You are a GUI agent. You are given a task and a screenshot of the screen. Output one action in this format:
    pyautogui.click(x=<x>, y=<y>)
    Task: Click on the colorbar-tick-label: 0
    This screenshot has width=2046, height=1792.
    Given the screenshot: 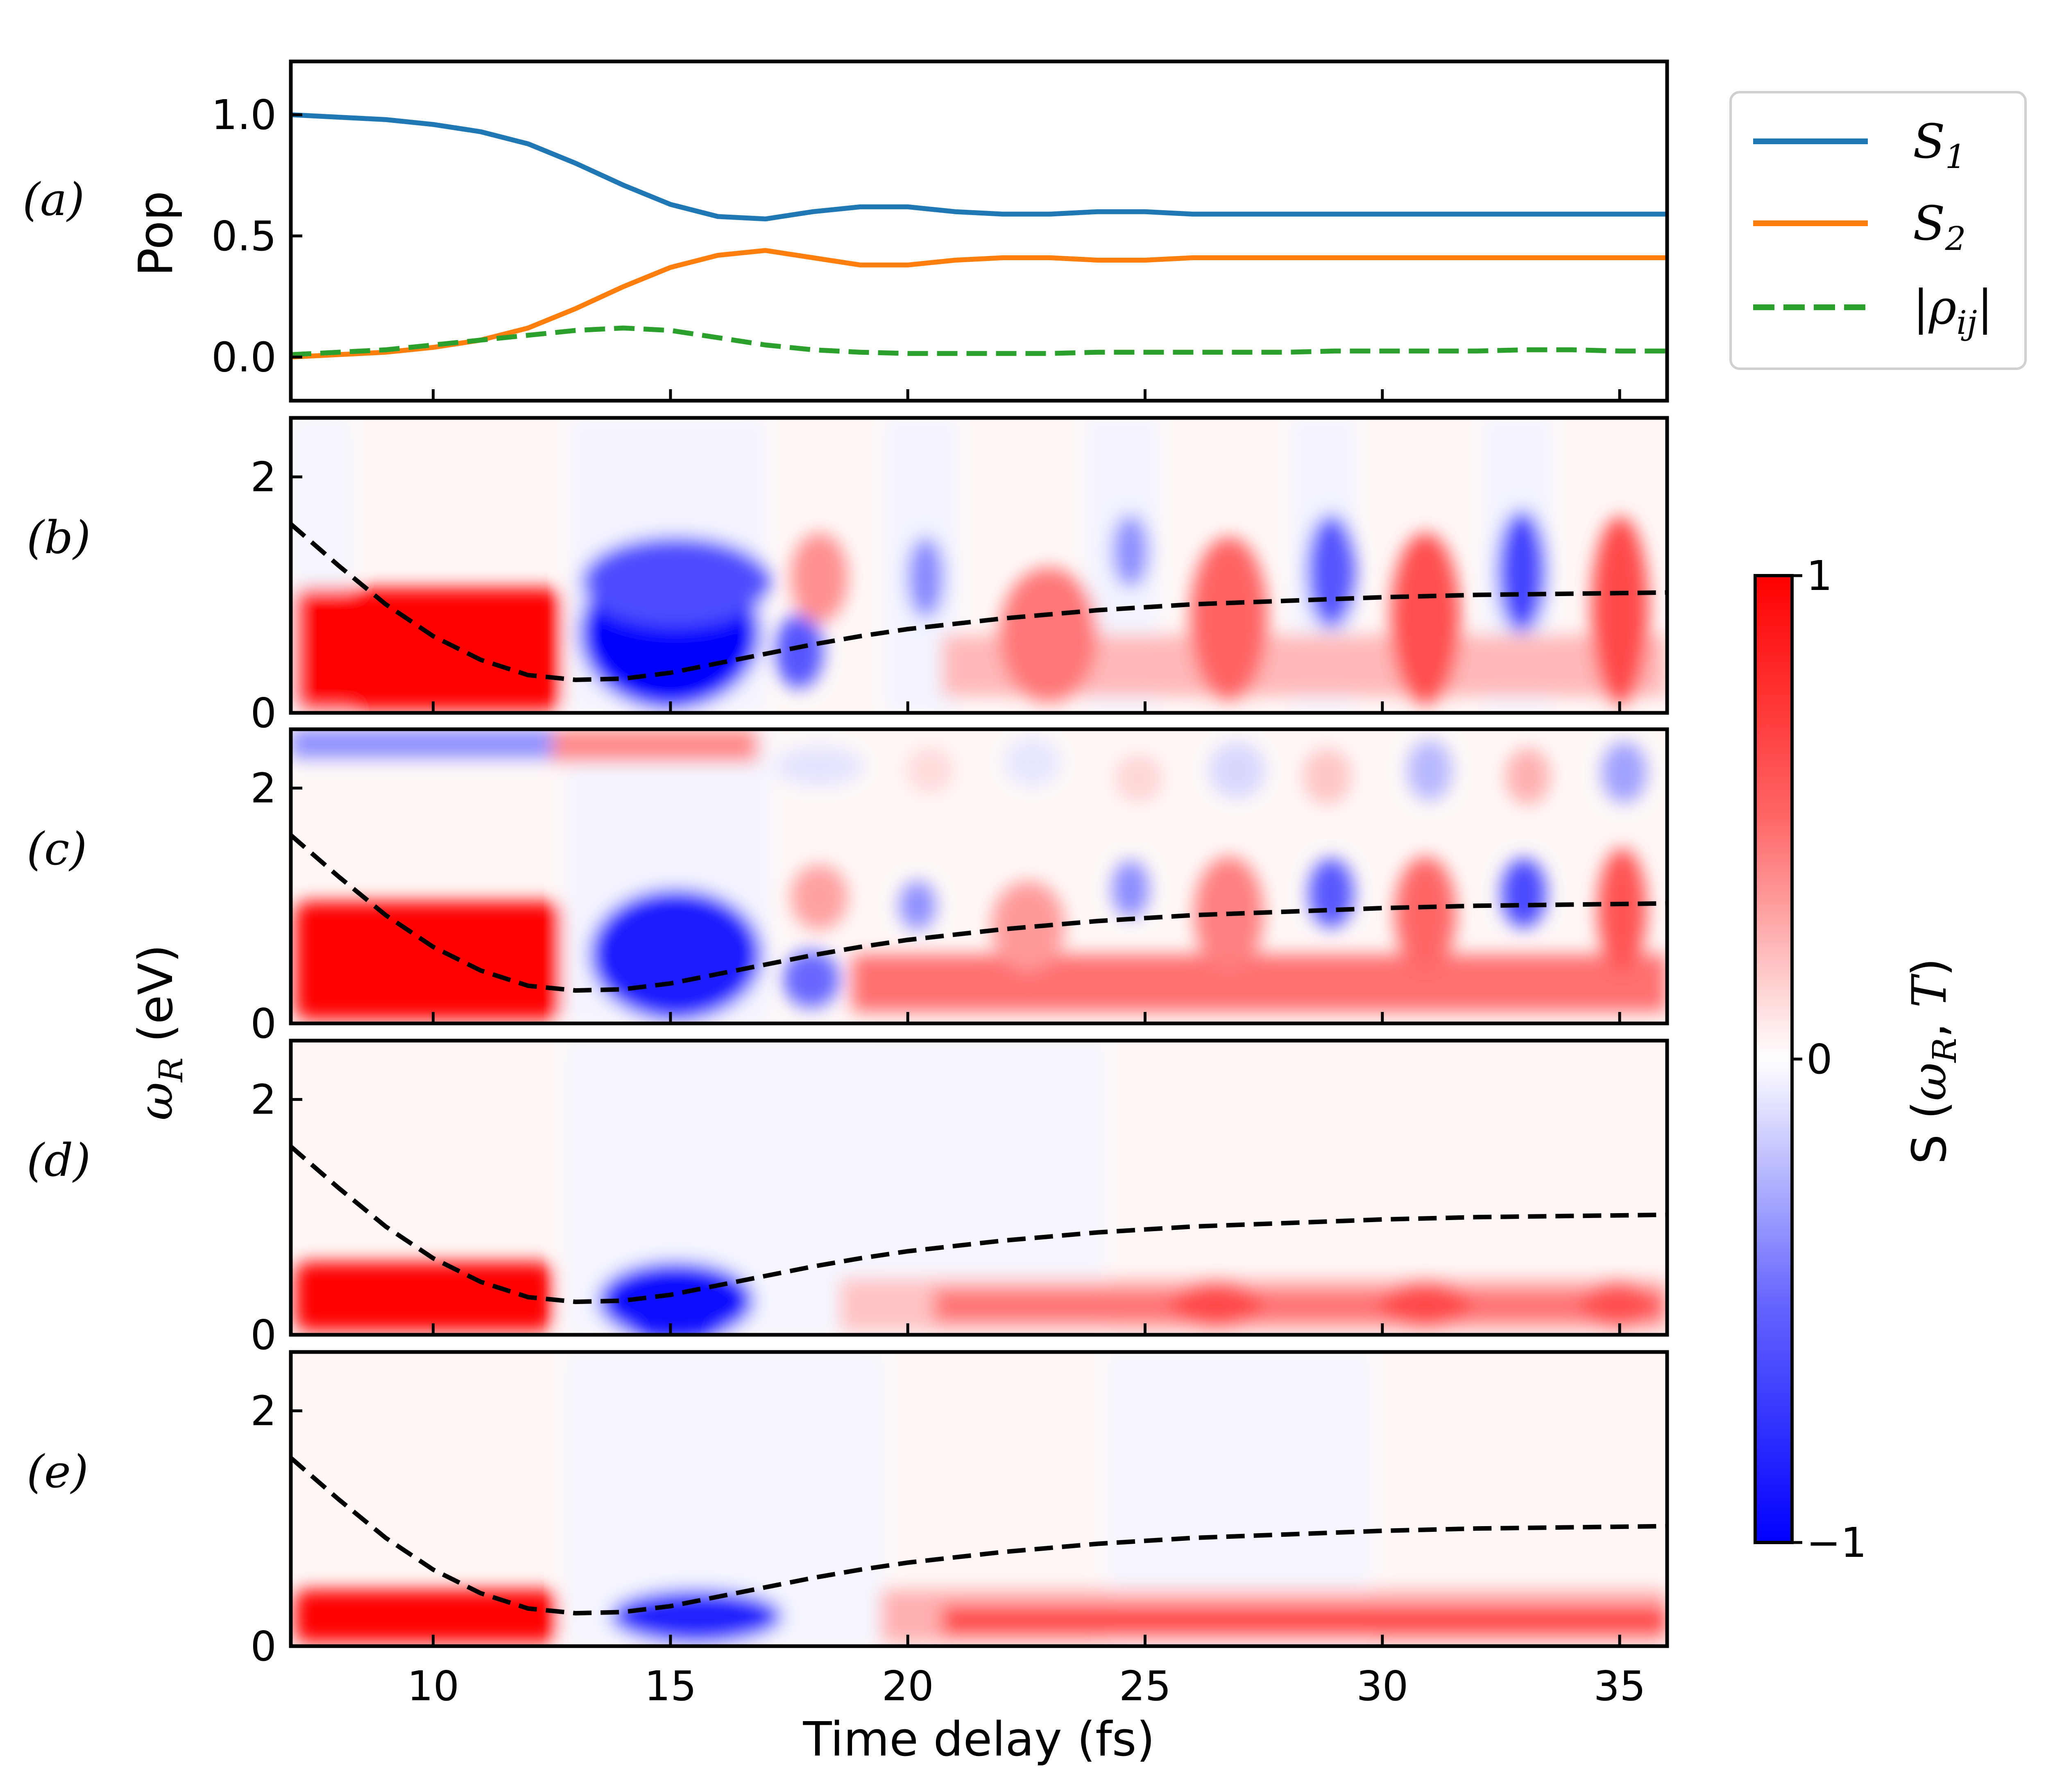 What is the action you would take?
    pyautogui.click(x=1819, y=1059)
    